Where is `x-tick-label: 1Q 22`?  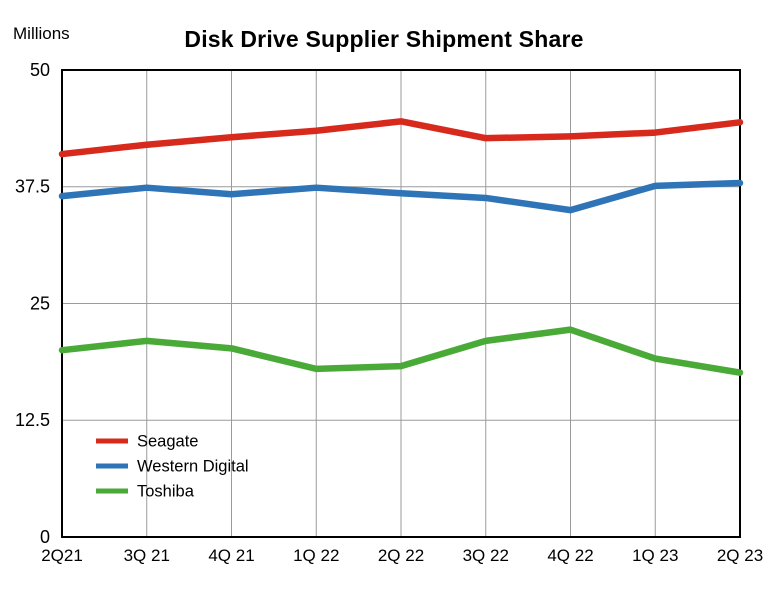 x-tick-label: 1Q 22 is located at coordinates (316, 555).